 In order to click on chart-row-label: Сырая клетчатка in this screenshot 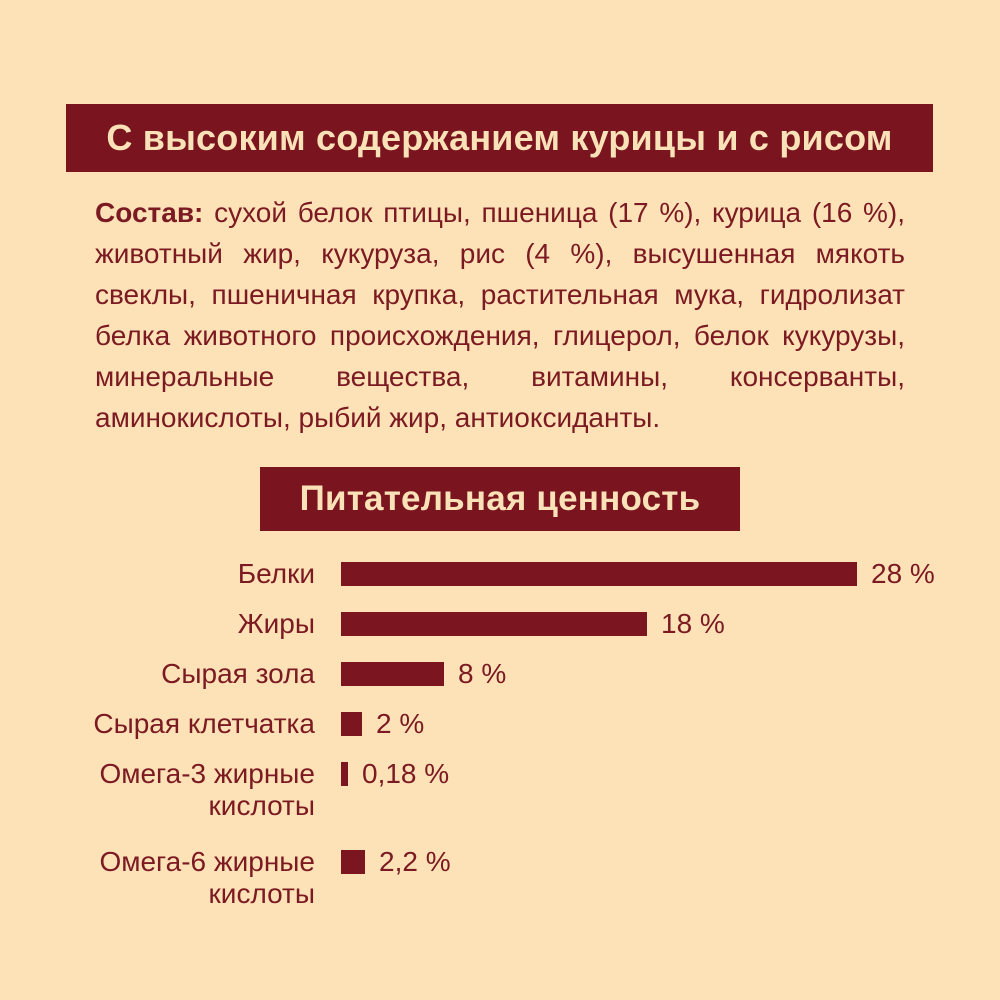, I will do `click(204, 723)`.